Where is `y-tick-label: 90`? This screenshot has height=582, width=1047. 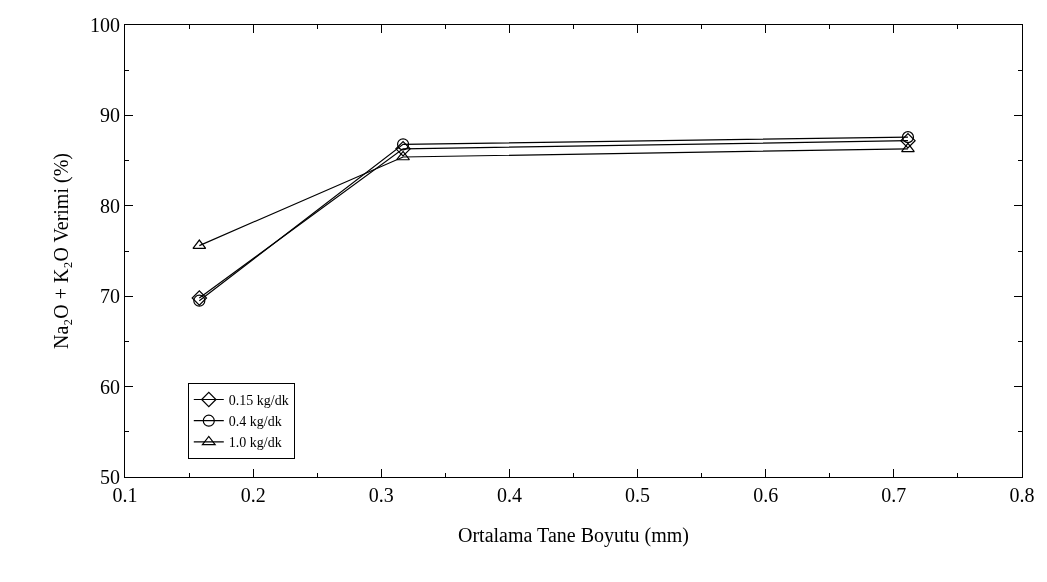 y-tick-label: 90 is located at coordinates (109, 115).